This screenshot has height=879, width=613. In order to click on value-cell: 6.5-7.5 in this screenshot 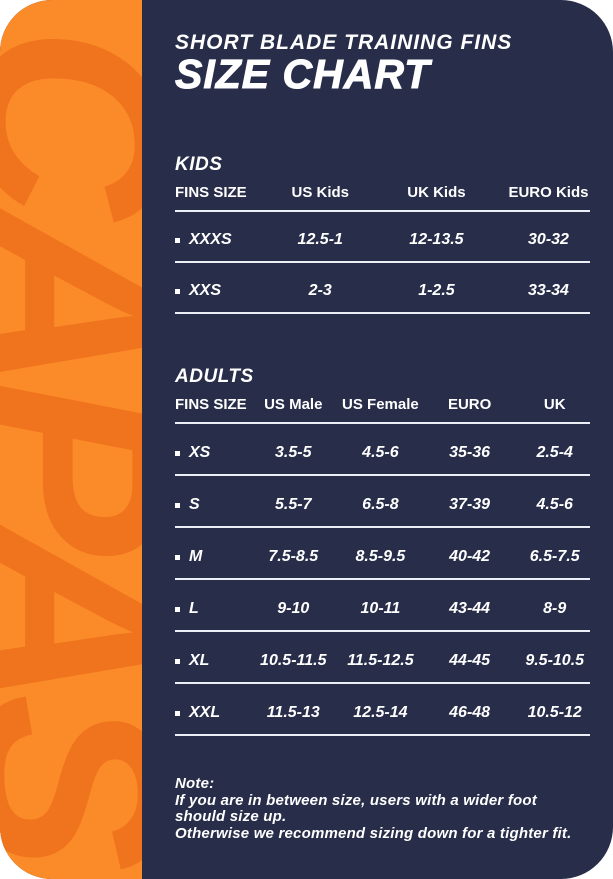, I will do `click(554, 556)`.